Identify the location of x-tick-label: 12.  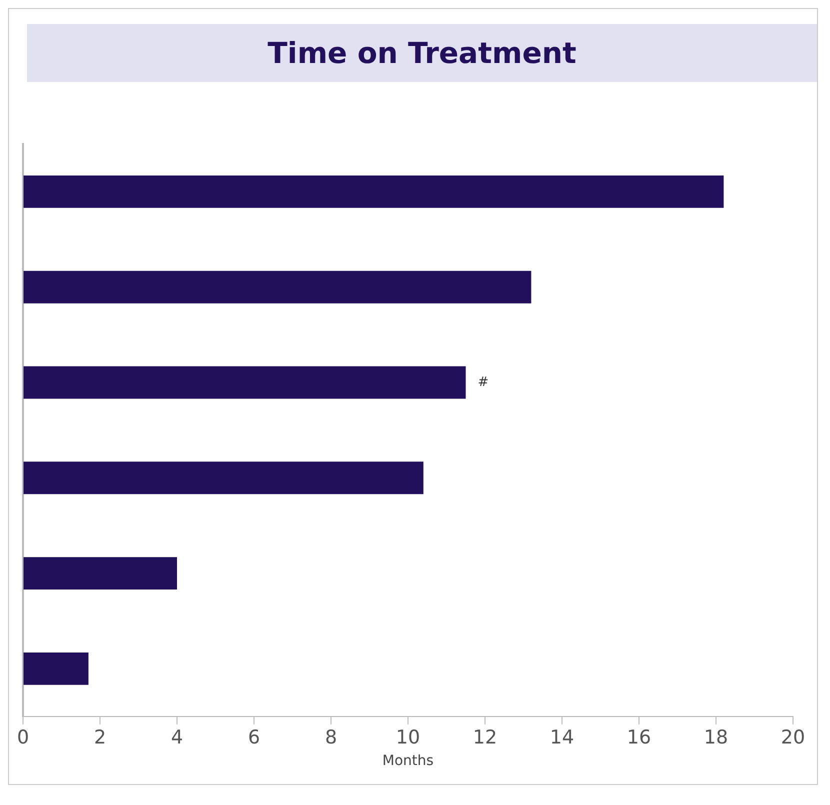
(485, 737).